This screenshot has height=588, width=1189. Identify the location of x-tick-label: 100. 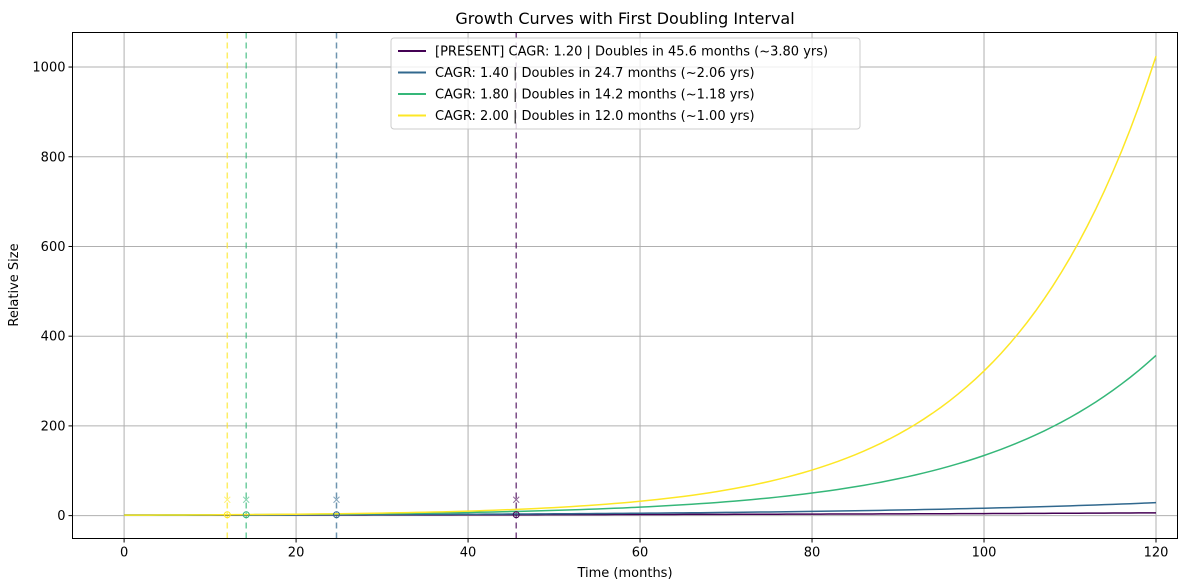
(984, 553).